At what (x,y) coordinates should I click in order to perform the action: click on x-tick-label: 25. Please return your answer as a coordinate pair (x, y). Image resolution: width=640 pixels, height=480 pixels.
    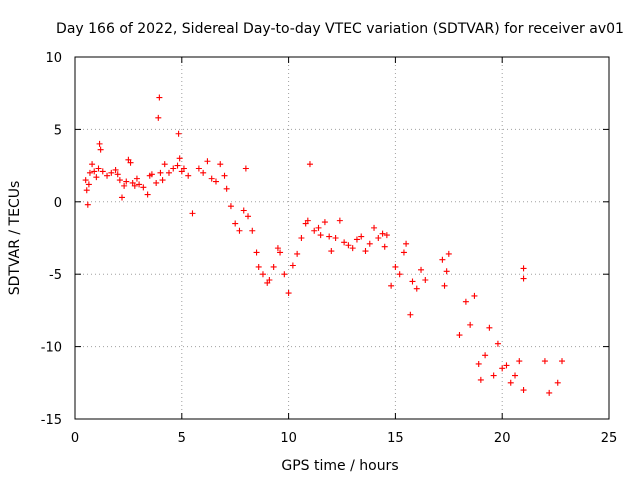
    Looking at the image, I should click on (609, 438).